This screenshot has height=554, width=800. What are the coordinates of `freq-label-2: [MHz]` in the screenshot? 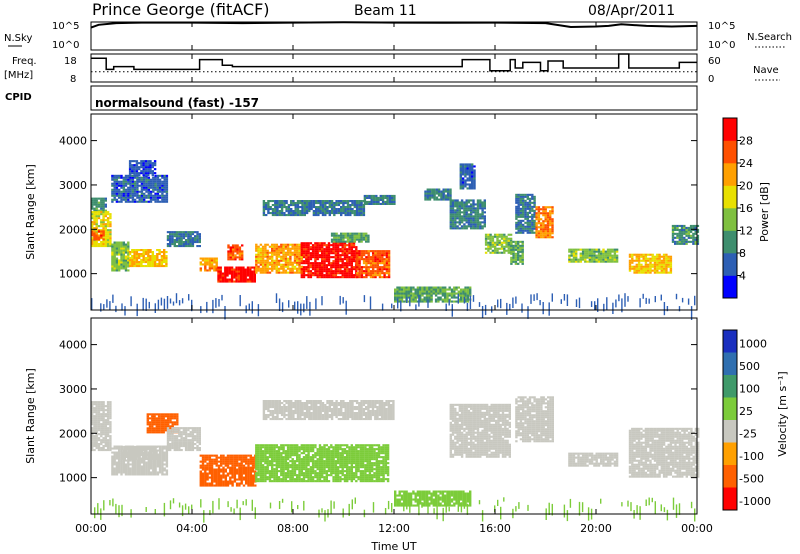 It's located at (18, 75).